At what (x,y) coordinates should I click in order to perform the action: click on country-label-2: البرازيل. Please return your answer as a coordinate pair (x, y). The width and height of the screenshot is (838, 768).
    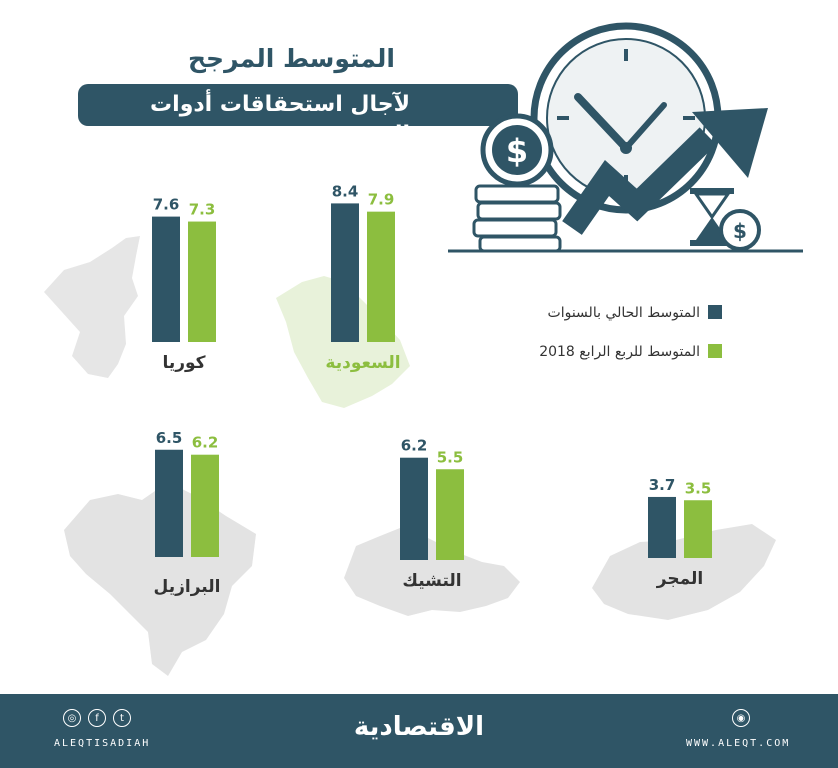
    Looking at the image, I should click on (187, 587).